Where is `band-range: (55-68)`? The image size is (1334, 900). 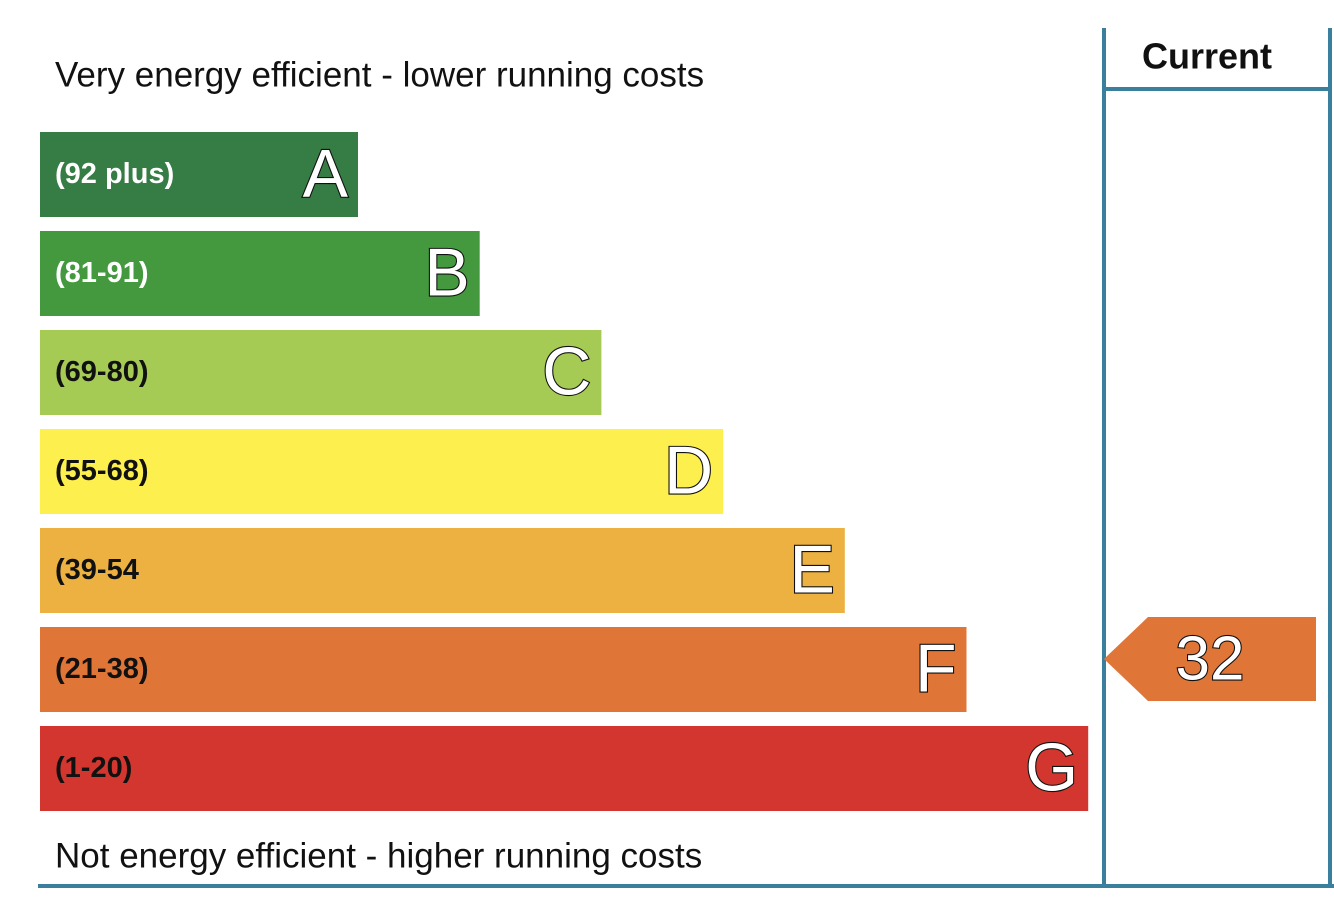 band-range: (55-68) is located at coordinates (102, 471).